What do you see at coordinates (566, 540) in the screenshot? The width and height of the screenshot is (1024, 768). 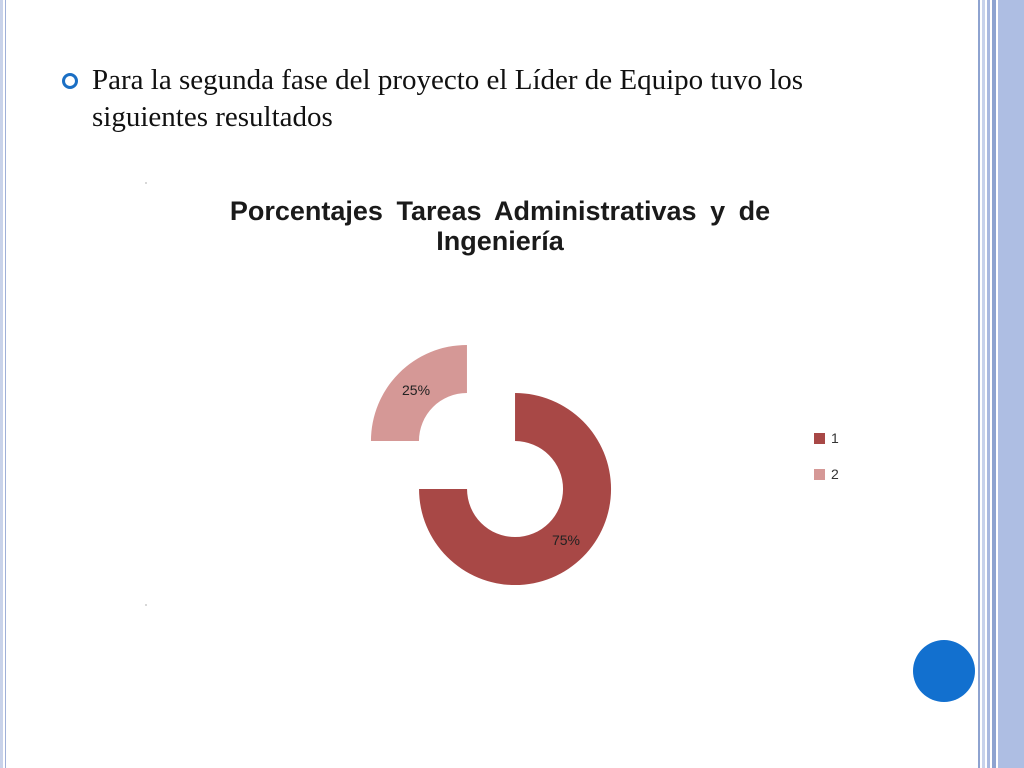 I see `data-label-1: 75%` at bounding box center [566, 540].